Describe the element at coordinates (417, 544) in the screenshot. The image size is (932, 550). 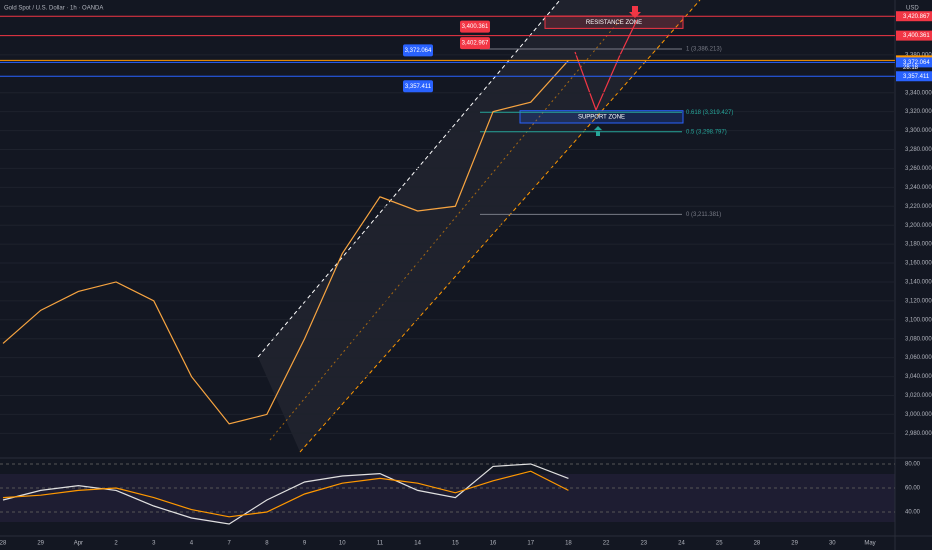
I see `x-tick-label: 14` at that location.